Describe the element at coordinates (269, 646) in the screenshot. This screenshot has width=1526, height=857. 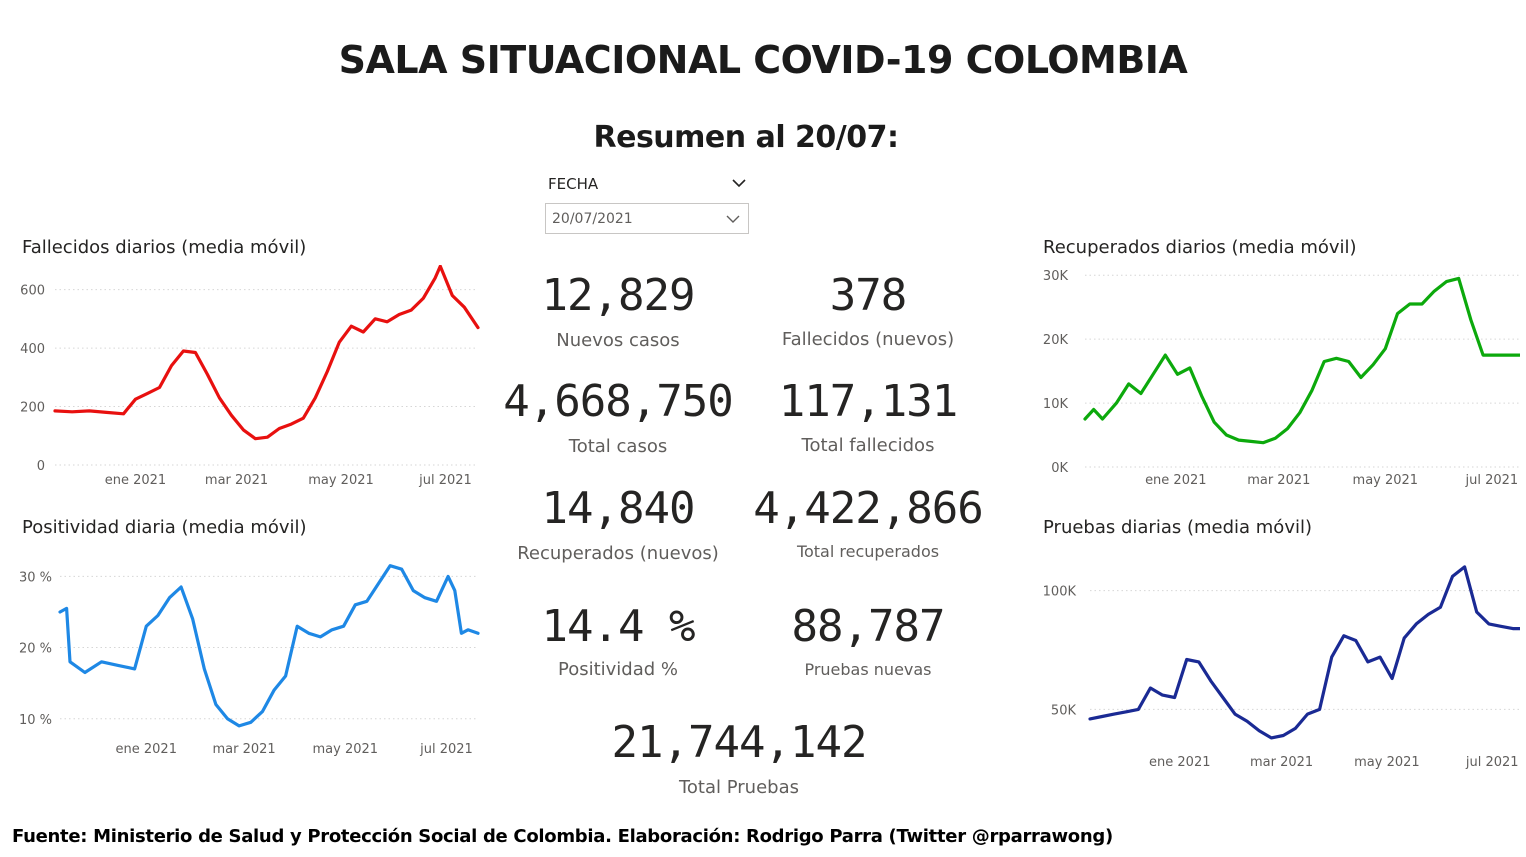
I see `series-line-positividad` at that location.